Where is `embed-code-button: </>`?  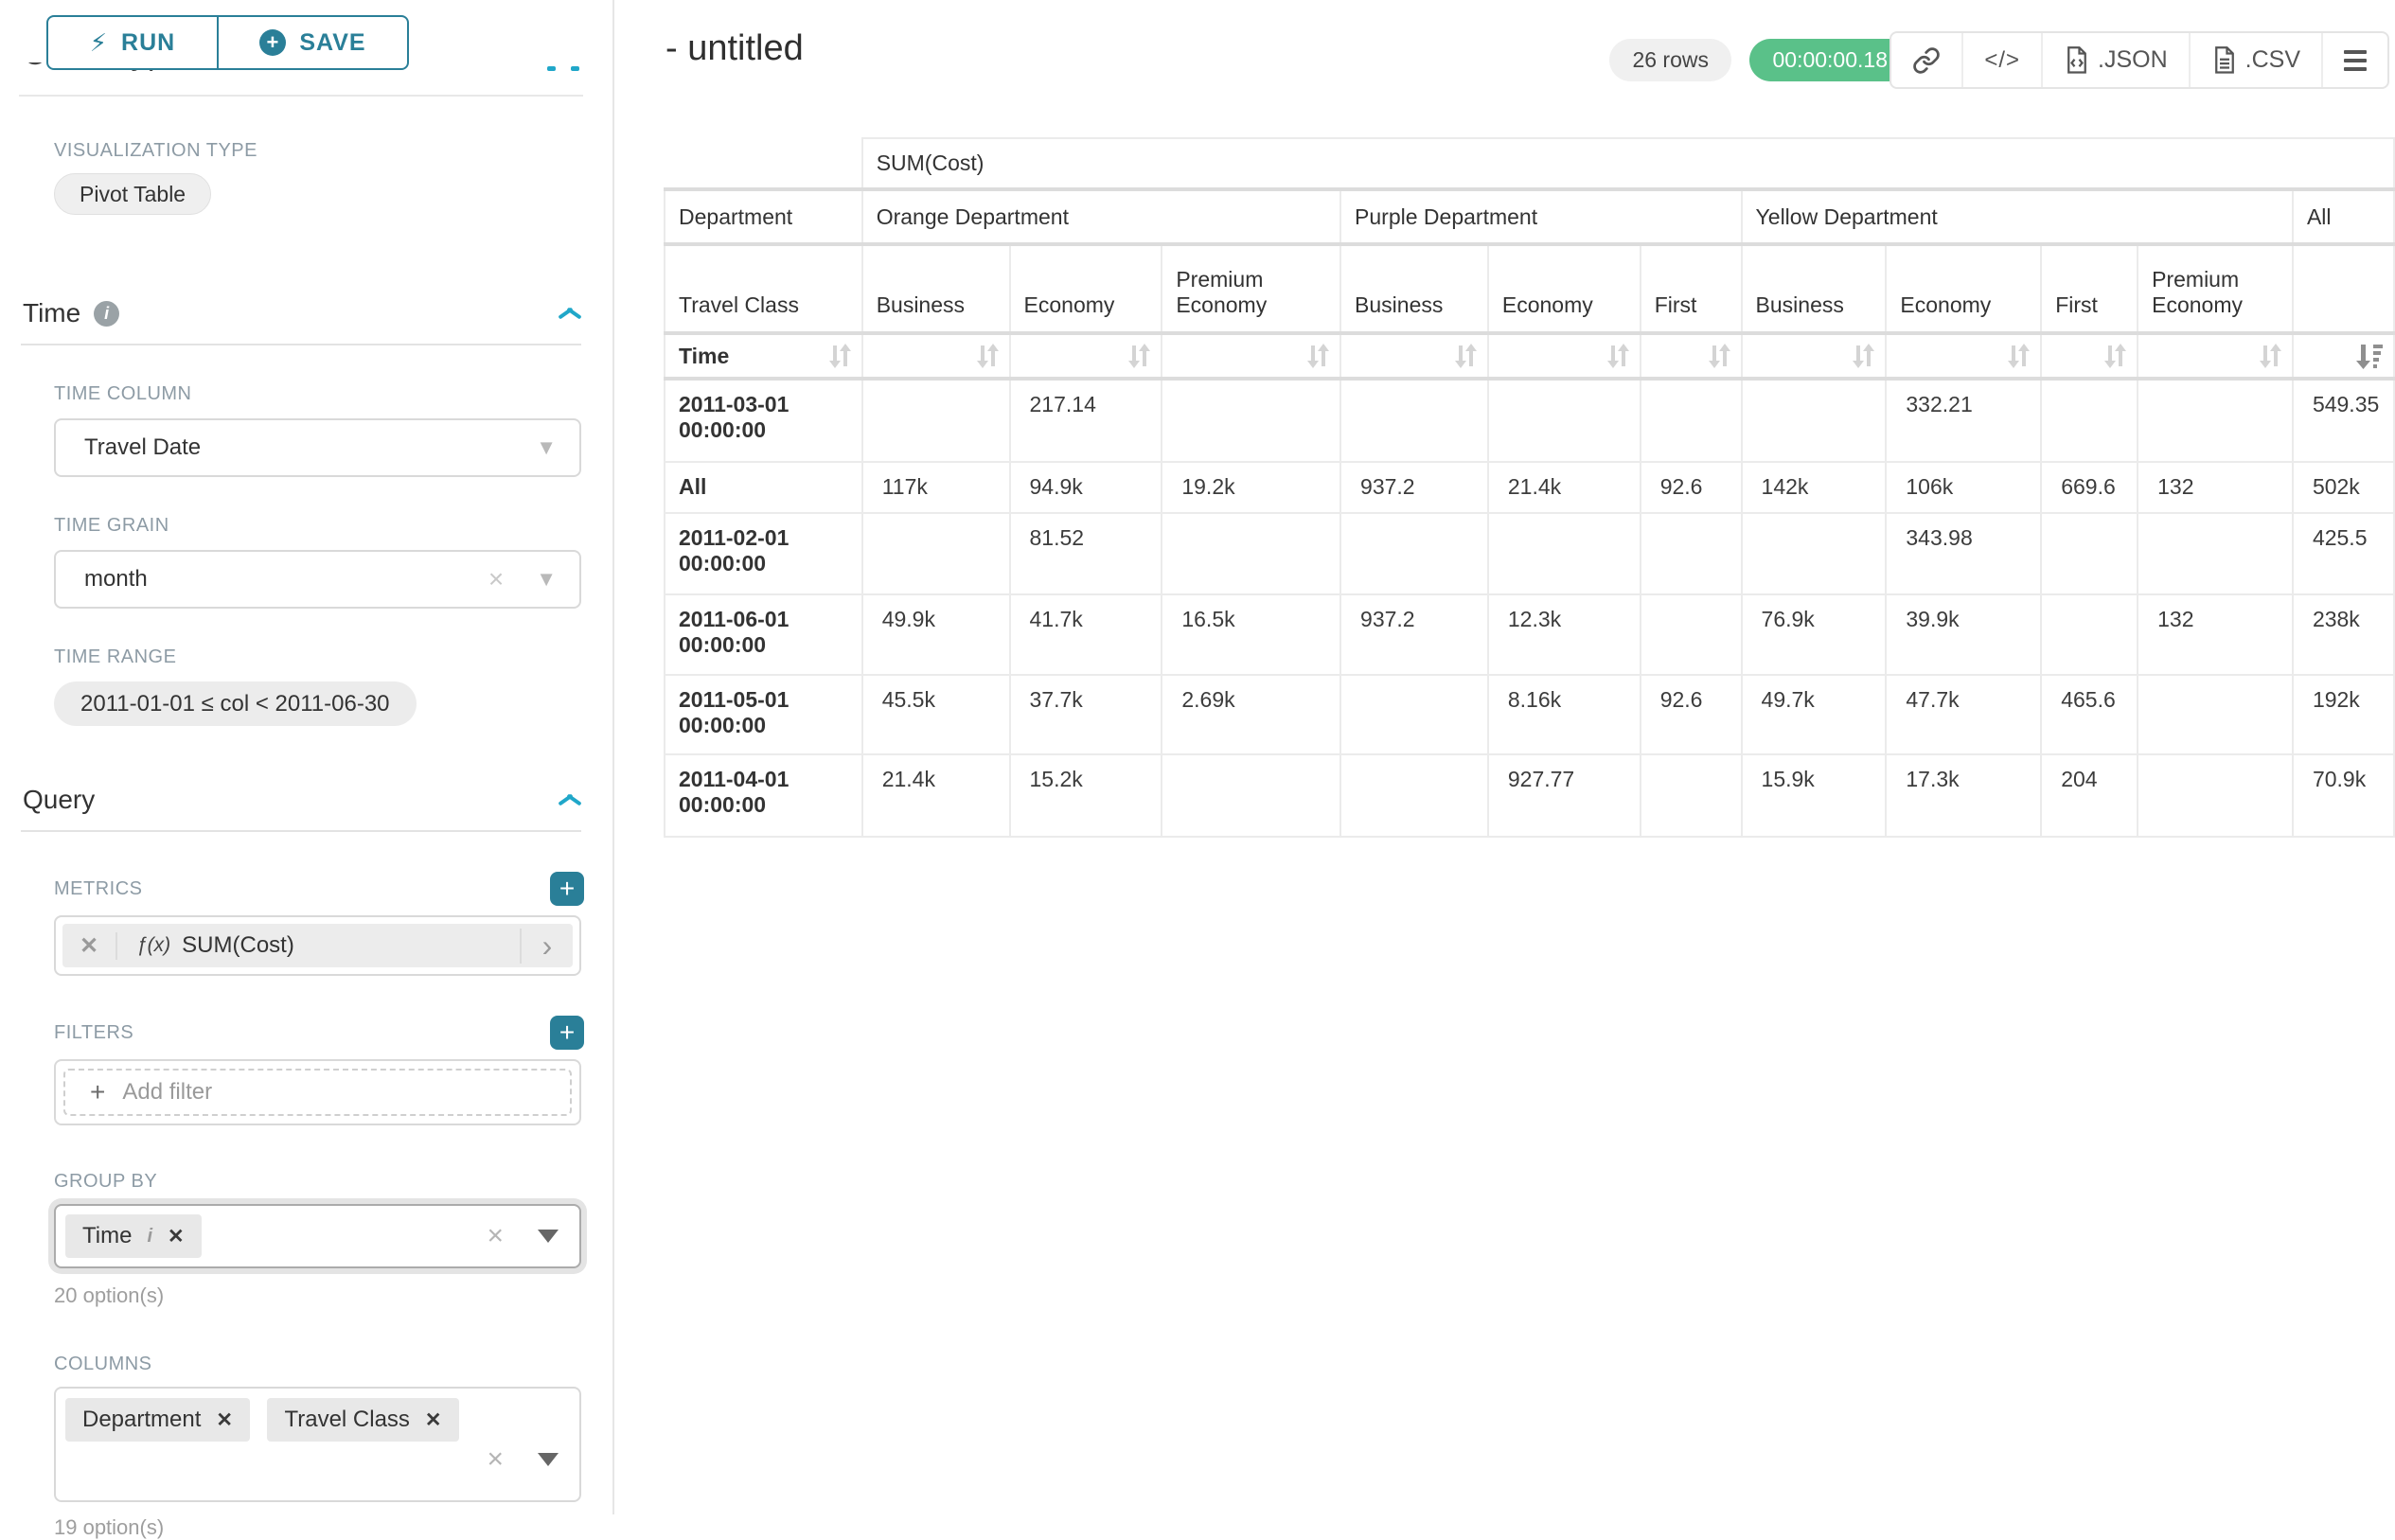
embed-code-button: </> is located at coordinates (2003, 60).